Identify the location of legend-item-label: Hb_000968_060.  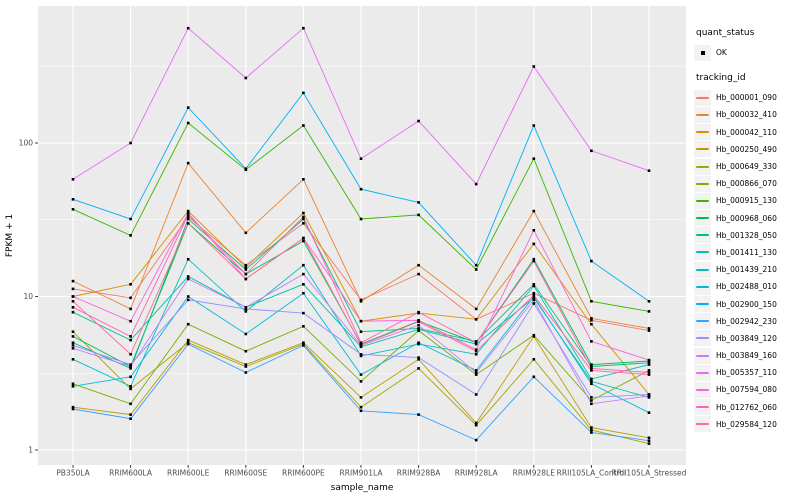
(746, 218).